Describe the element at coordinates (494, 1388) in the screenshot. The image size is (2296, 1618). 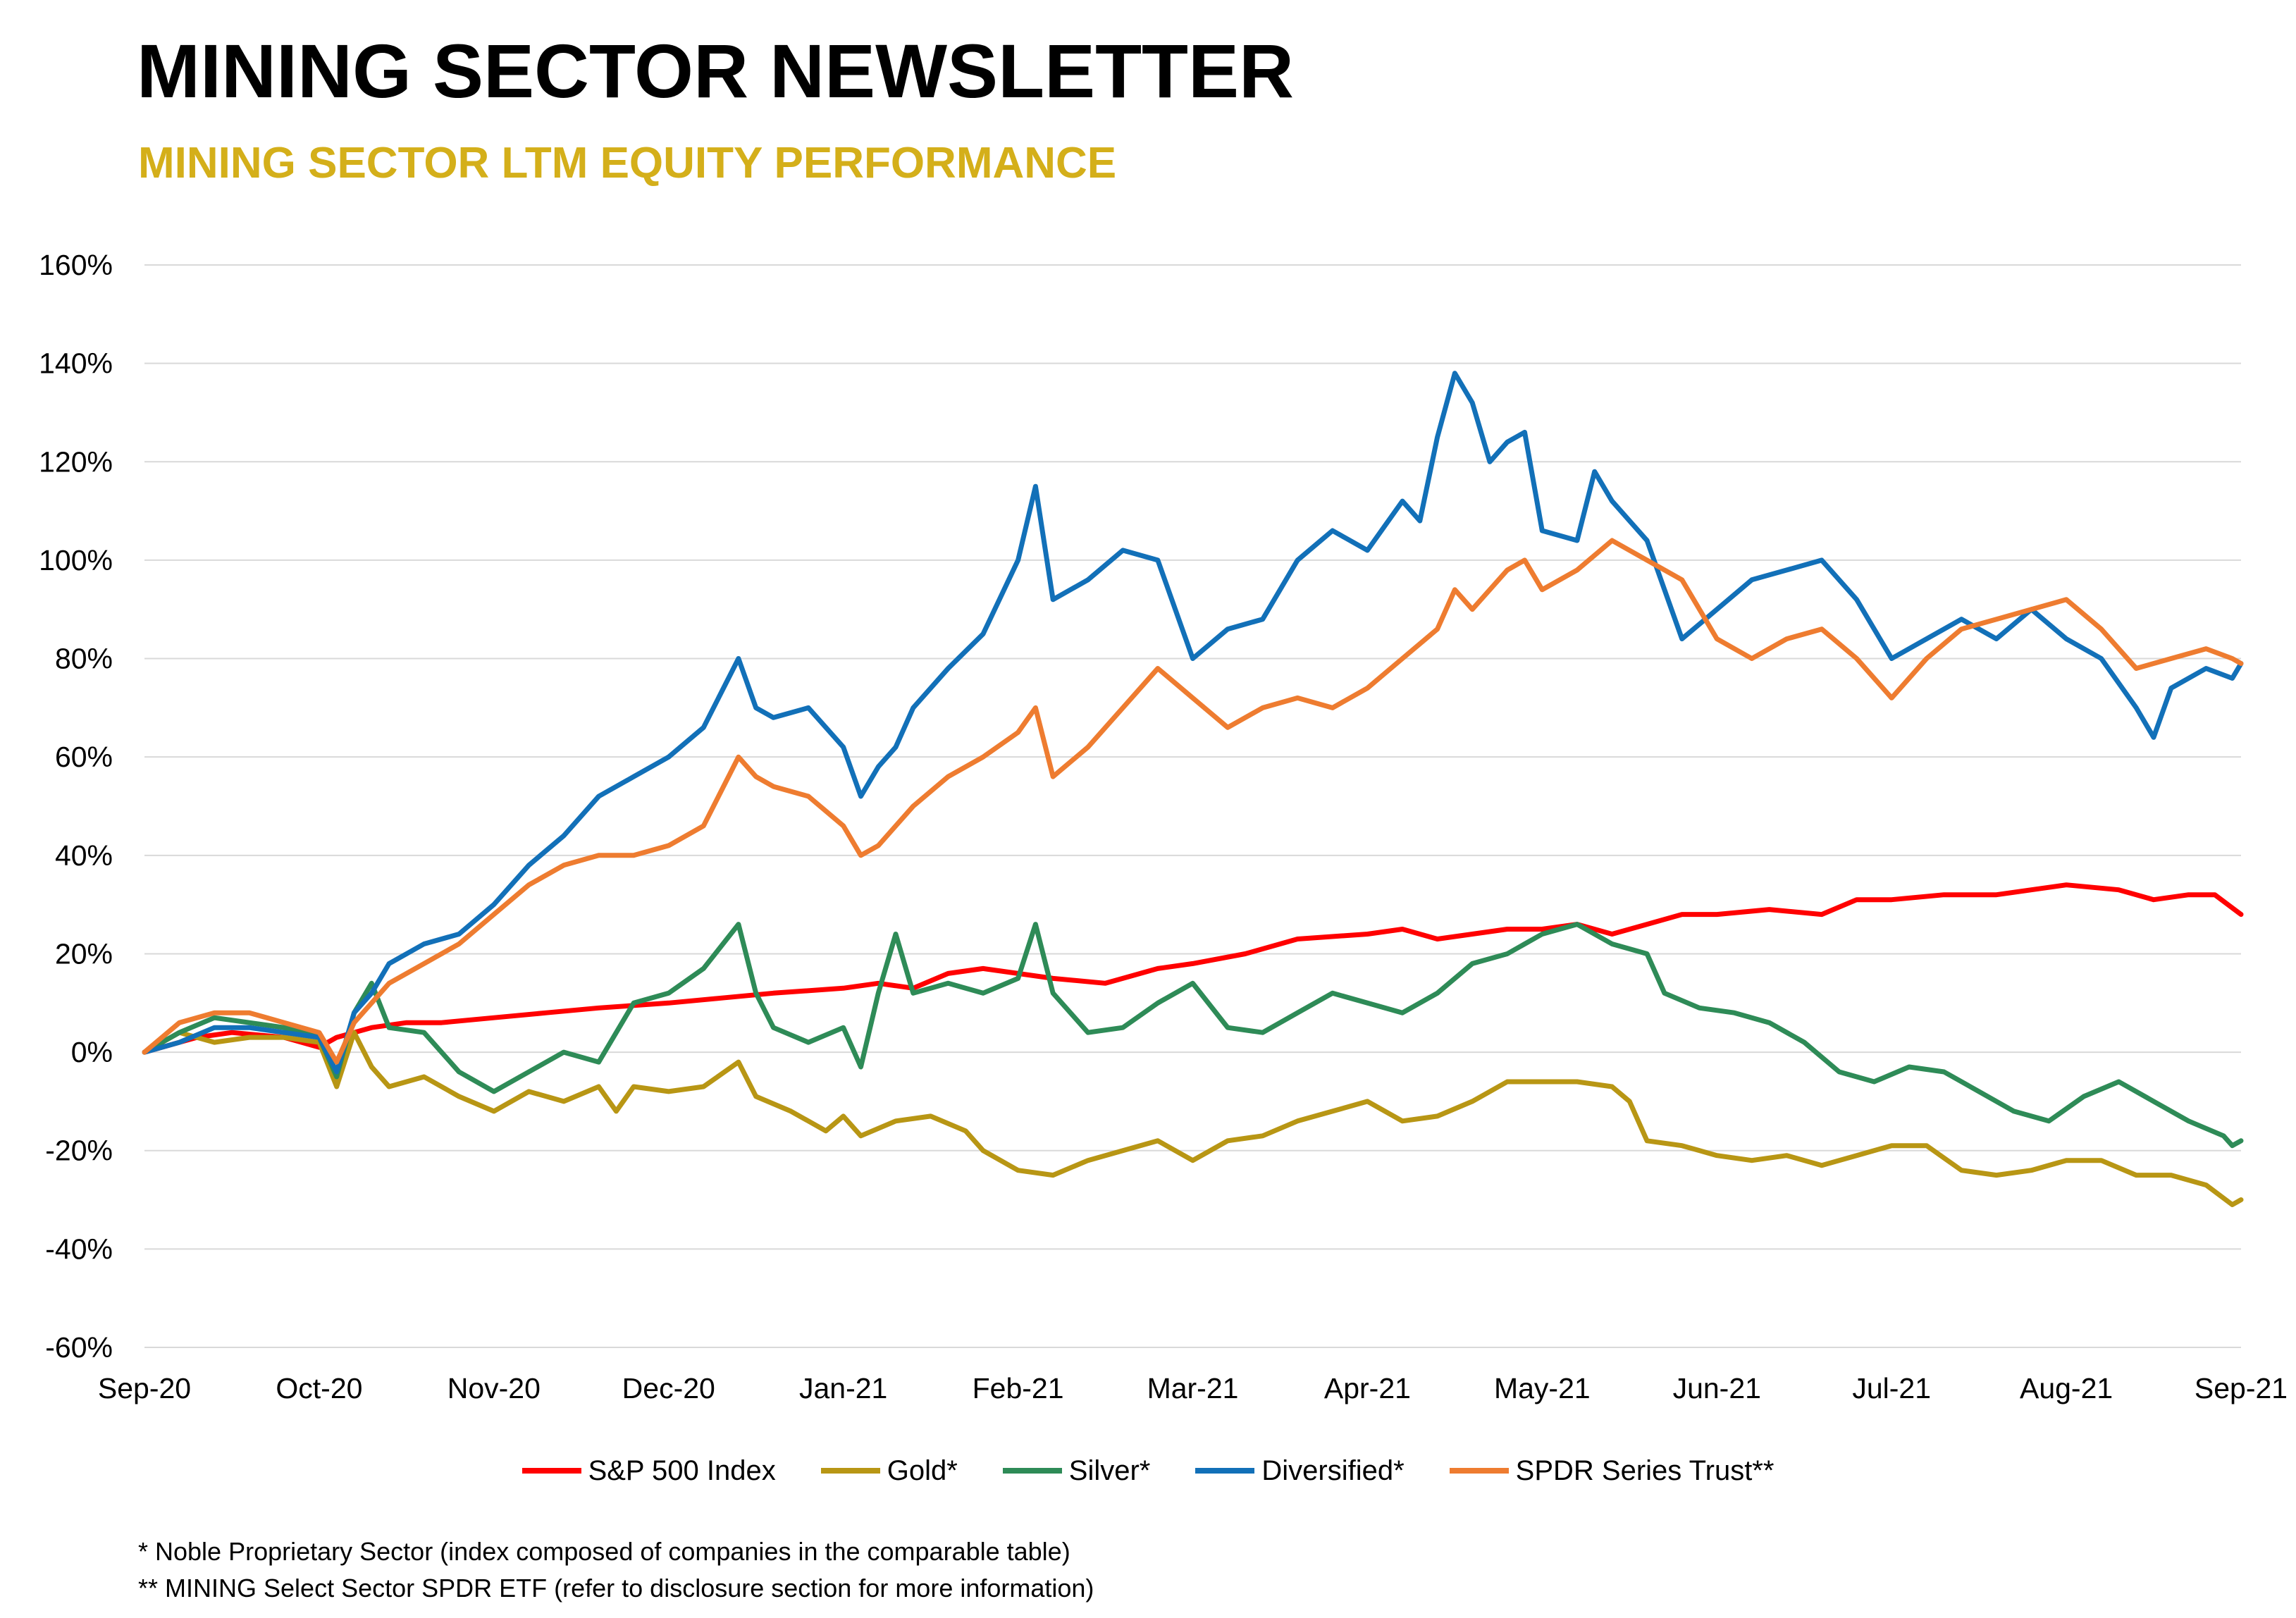
I see `x-tick-label: Nov-20` at that location.